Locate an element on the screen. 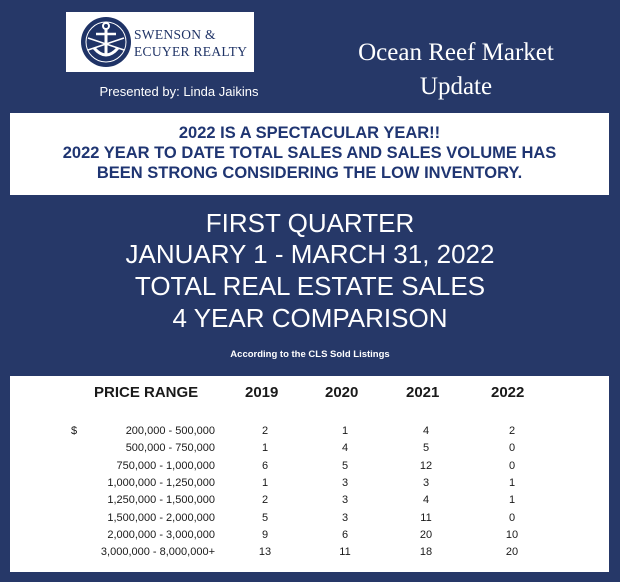 This screenshot has height=582, width=620. column-header-2022: 2022 is located at coordinates (508, 392).